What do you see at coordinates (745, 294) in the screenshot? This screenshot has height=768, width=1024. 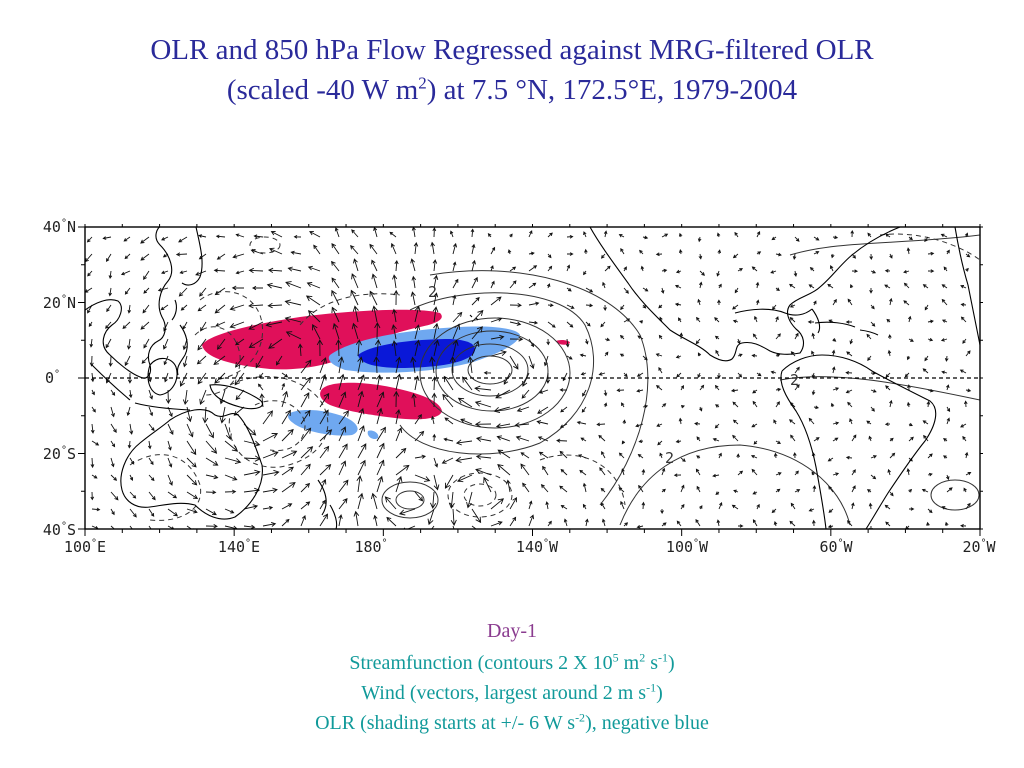 I see `north-america` at bounding box center [745, 294].